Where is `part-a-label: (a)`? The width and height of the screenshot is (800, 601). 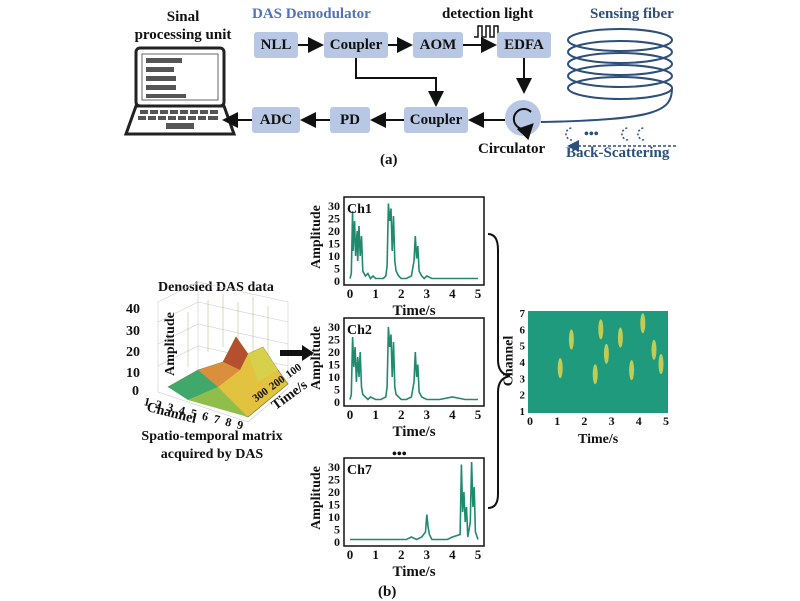
part-a-label: (a) is located at coordinates (389, 160).